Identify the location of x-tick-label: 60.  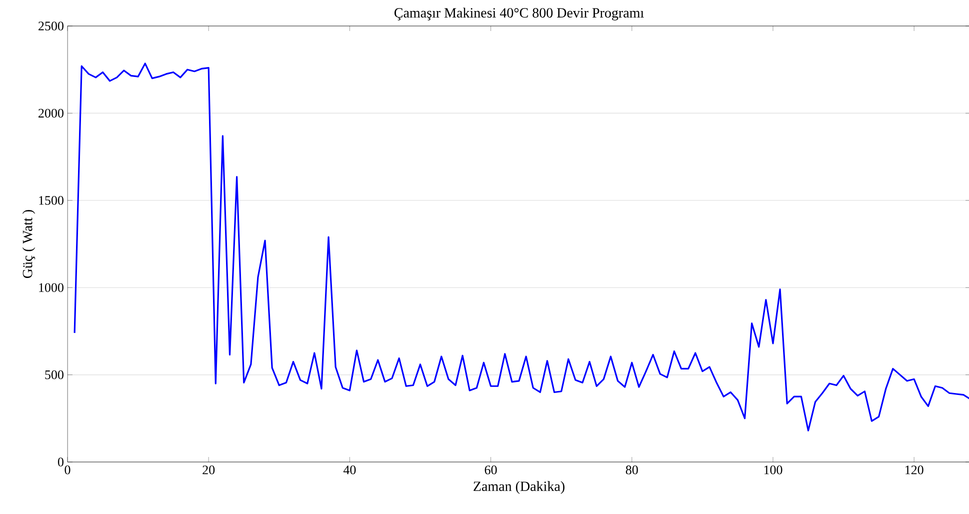
(490, 470).